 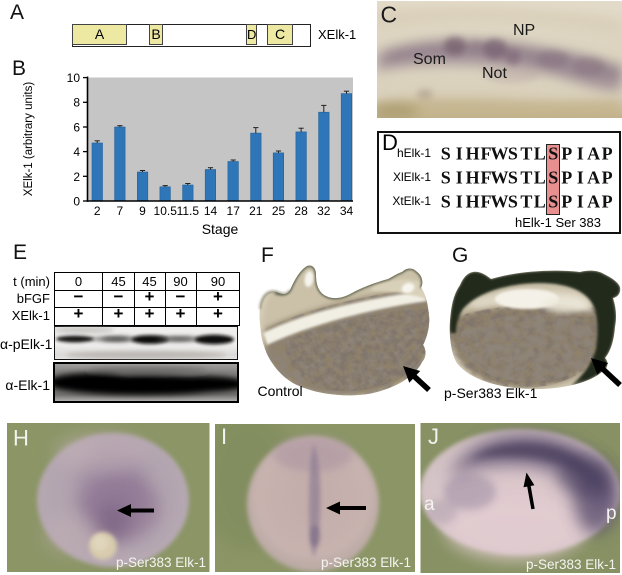 I want to click on svg-text: 7, so click(x=120, y=211).